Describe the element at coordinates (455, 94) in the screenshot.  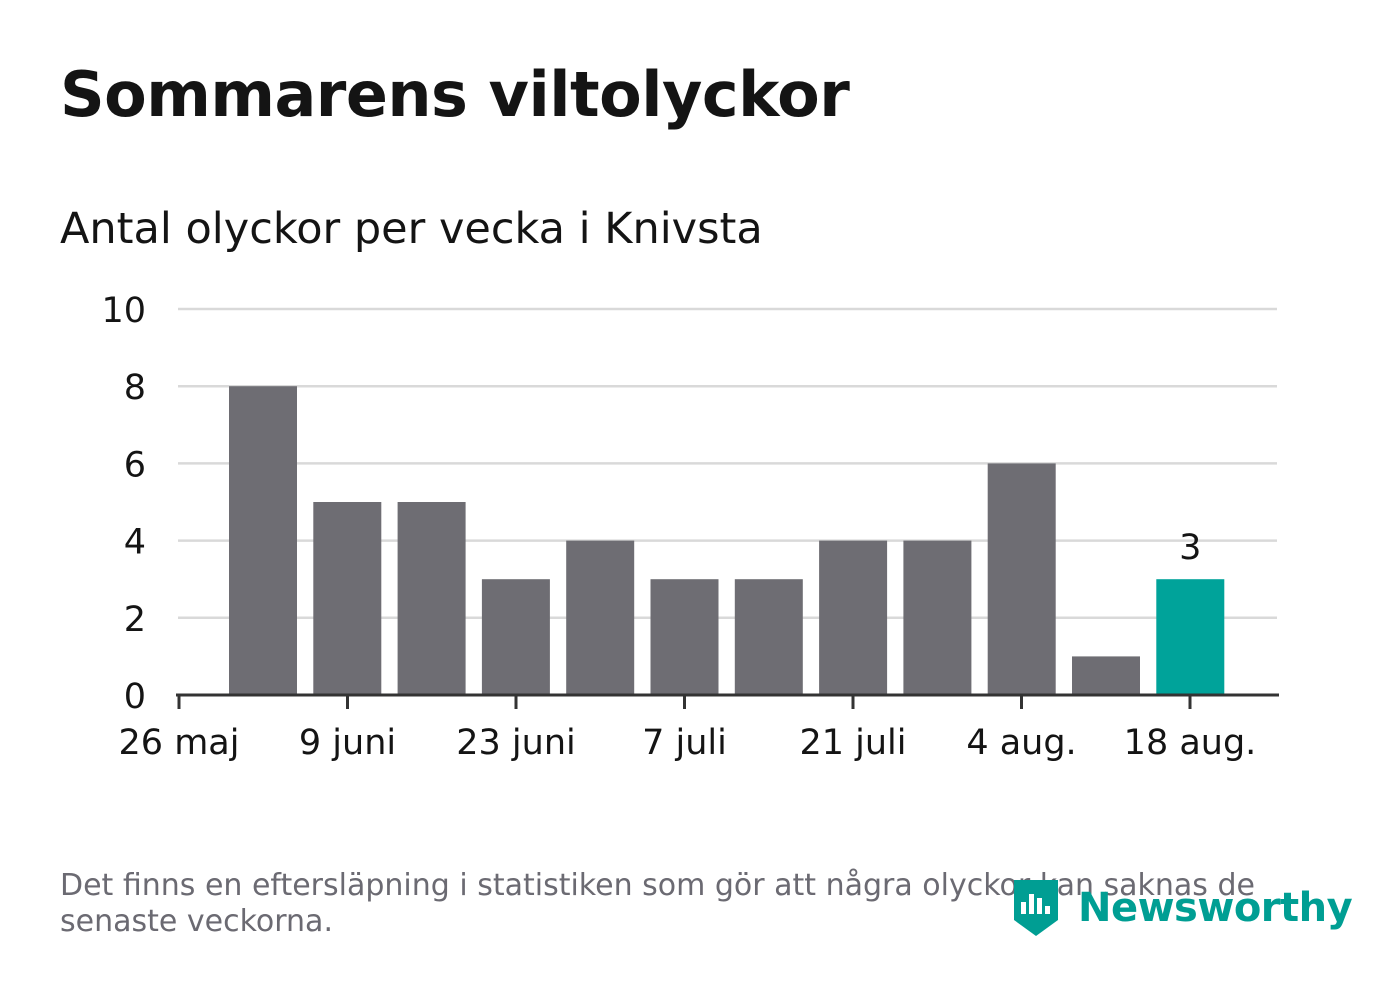
I see `chart-title: Sommarens viltolyckor` at that location.